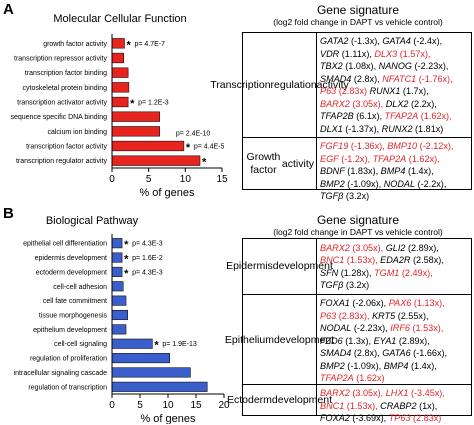  I want to click on category-label: transcription factor binding, so click(66, 73).